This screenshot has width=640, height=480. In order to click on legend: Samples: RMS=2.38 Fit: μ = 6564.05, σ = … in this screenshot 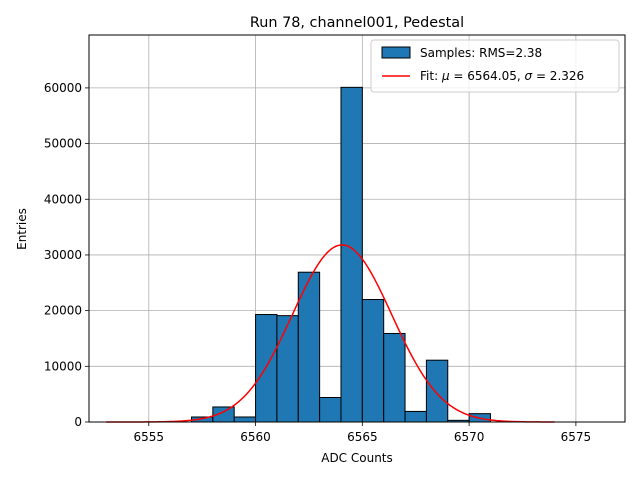, I will do `click(495, 66)`.